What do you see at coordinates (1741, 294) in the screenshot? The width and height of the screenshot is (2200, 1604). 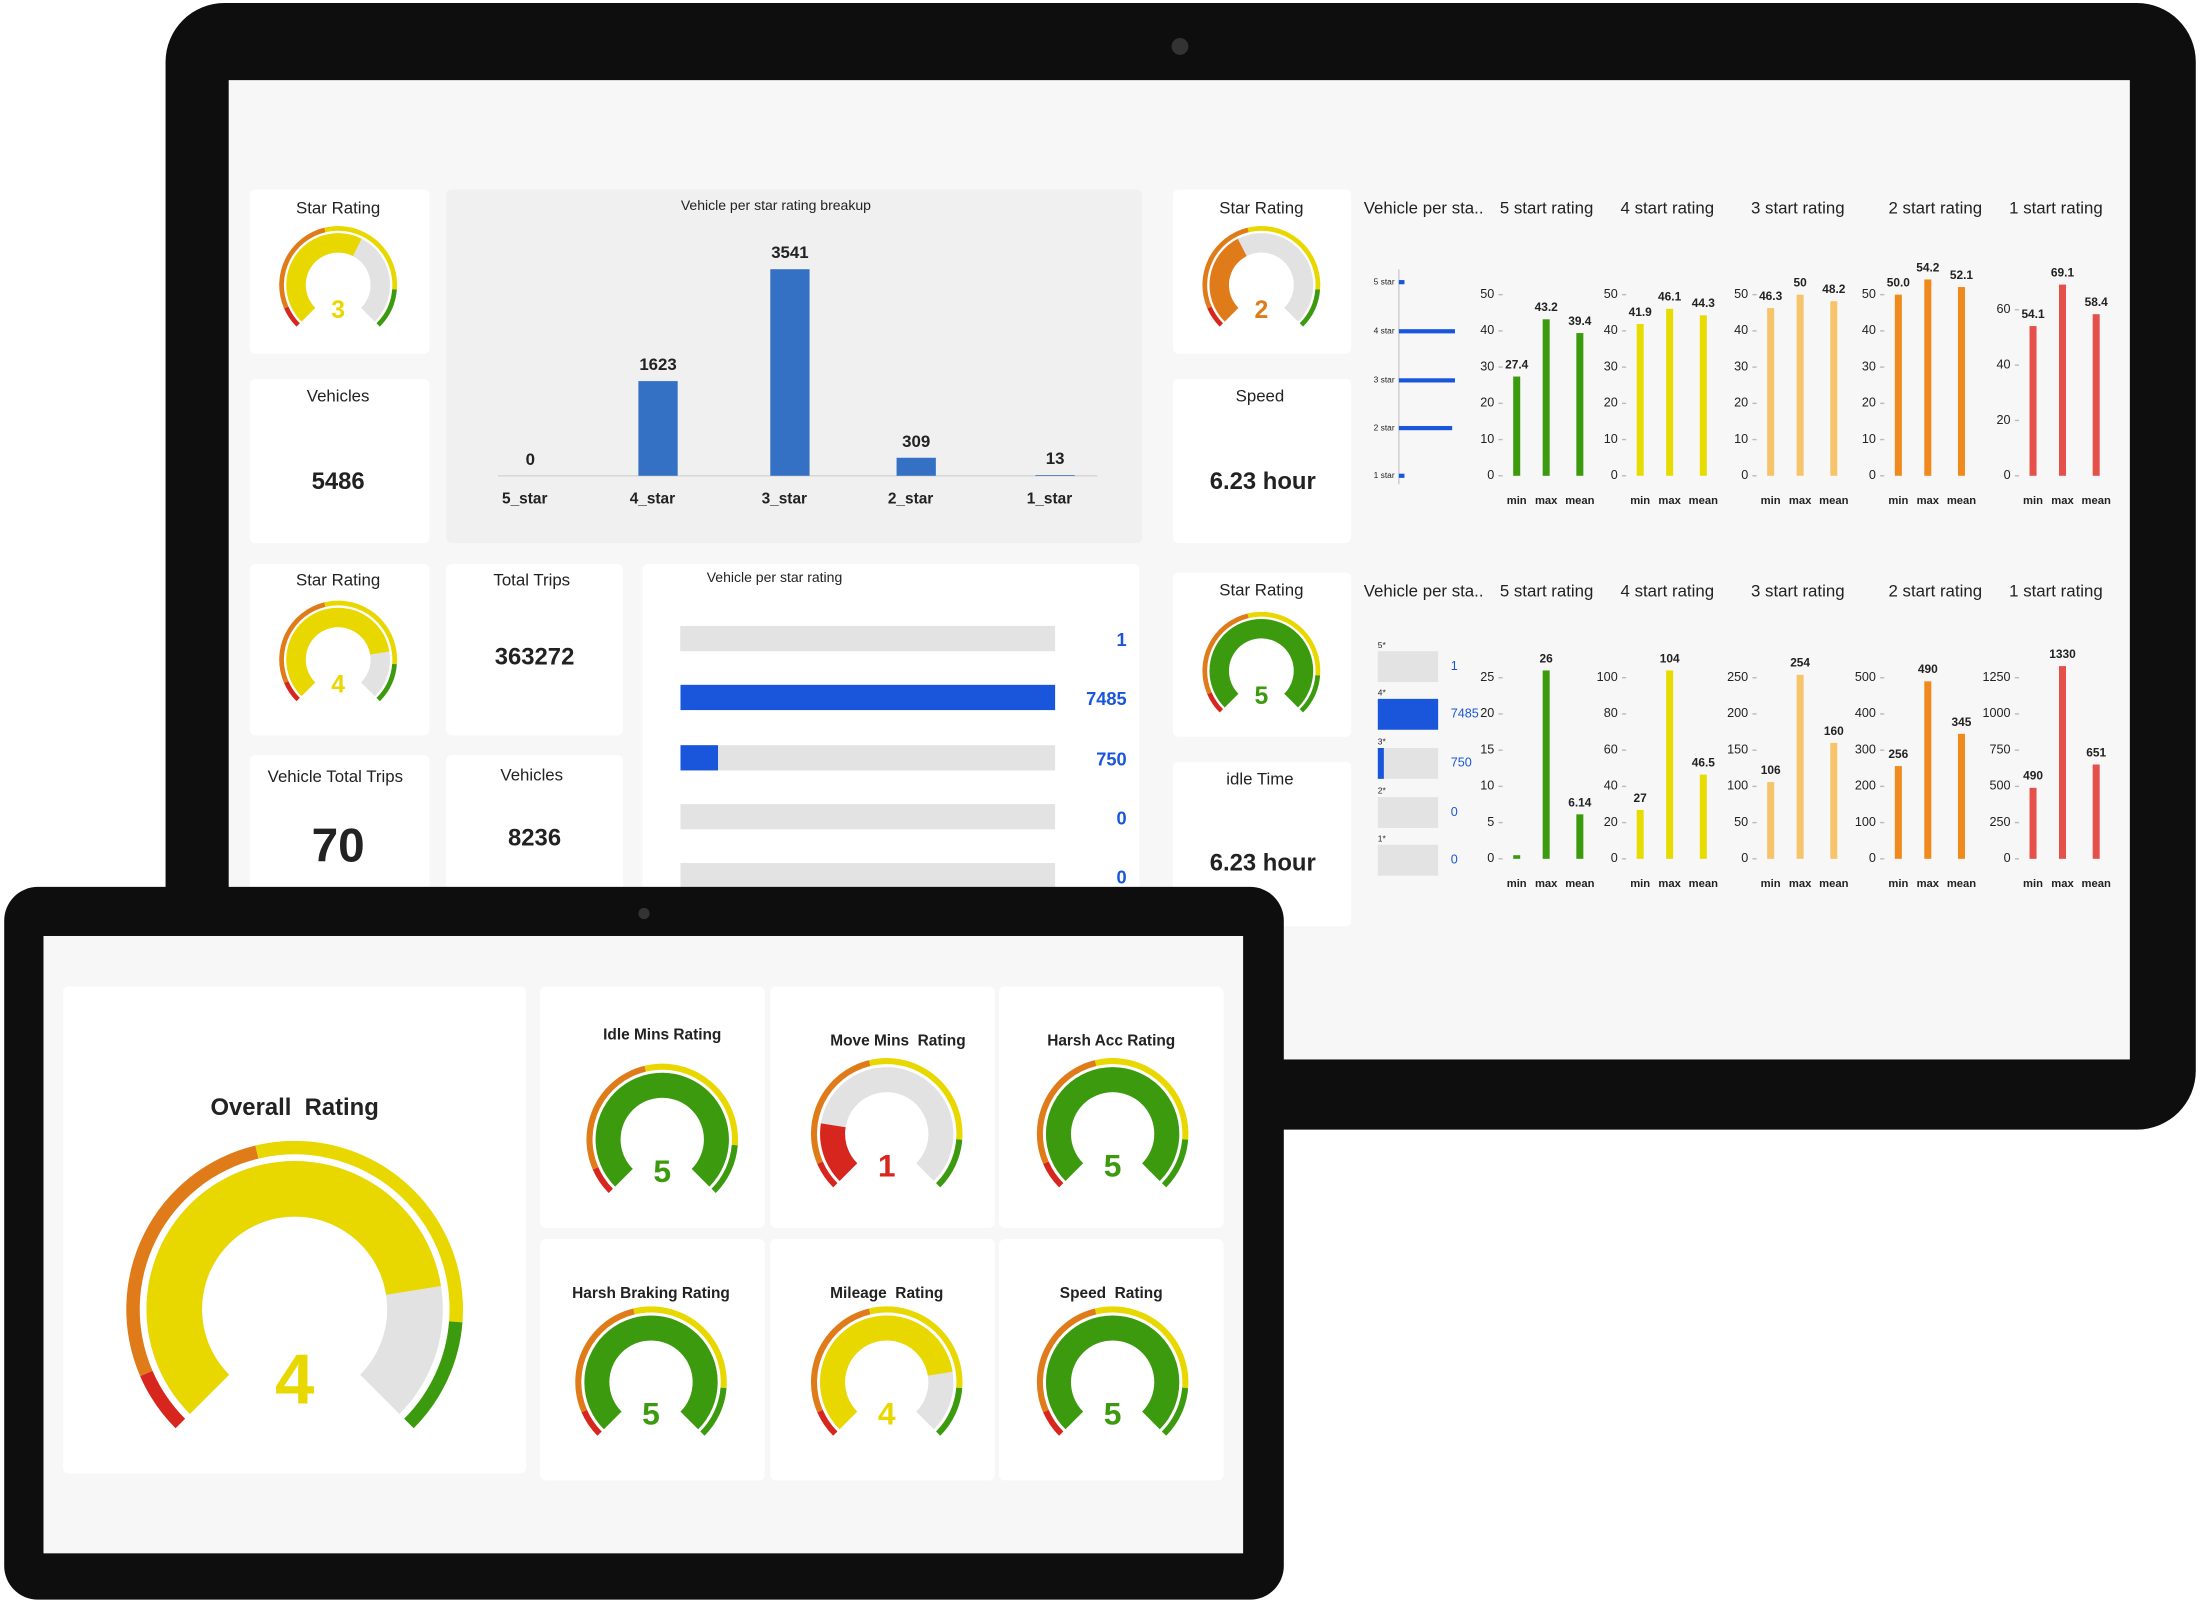 I see `y-tick-label: 50` at bounding box center [1741, 294].